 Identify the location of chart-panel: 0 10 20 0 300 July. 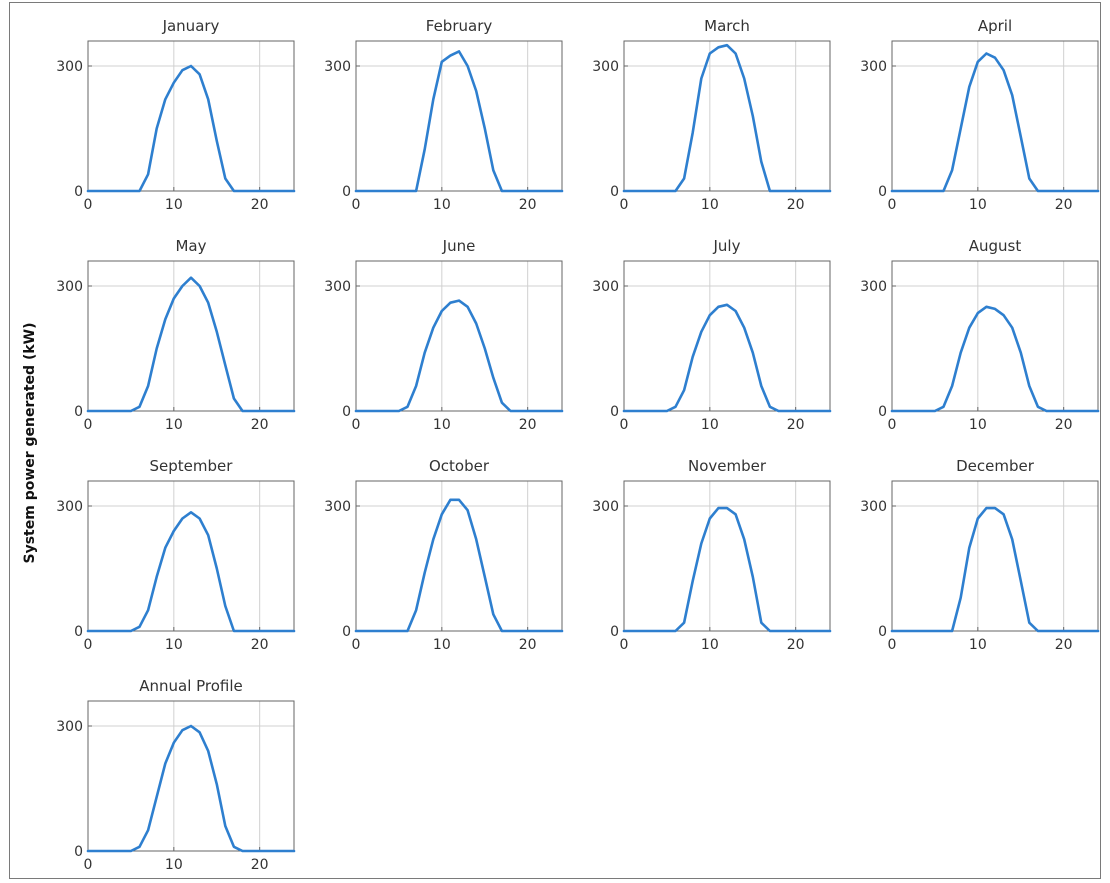
(712, 335).